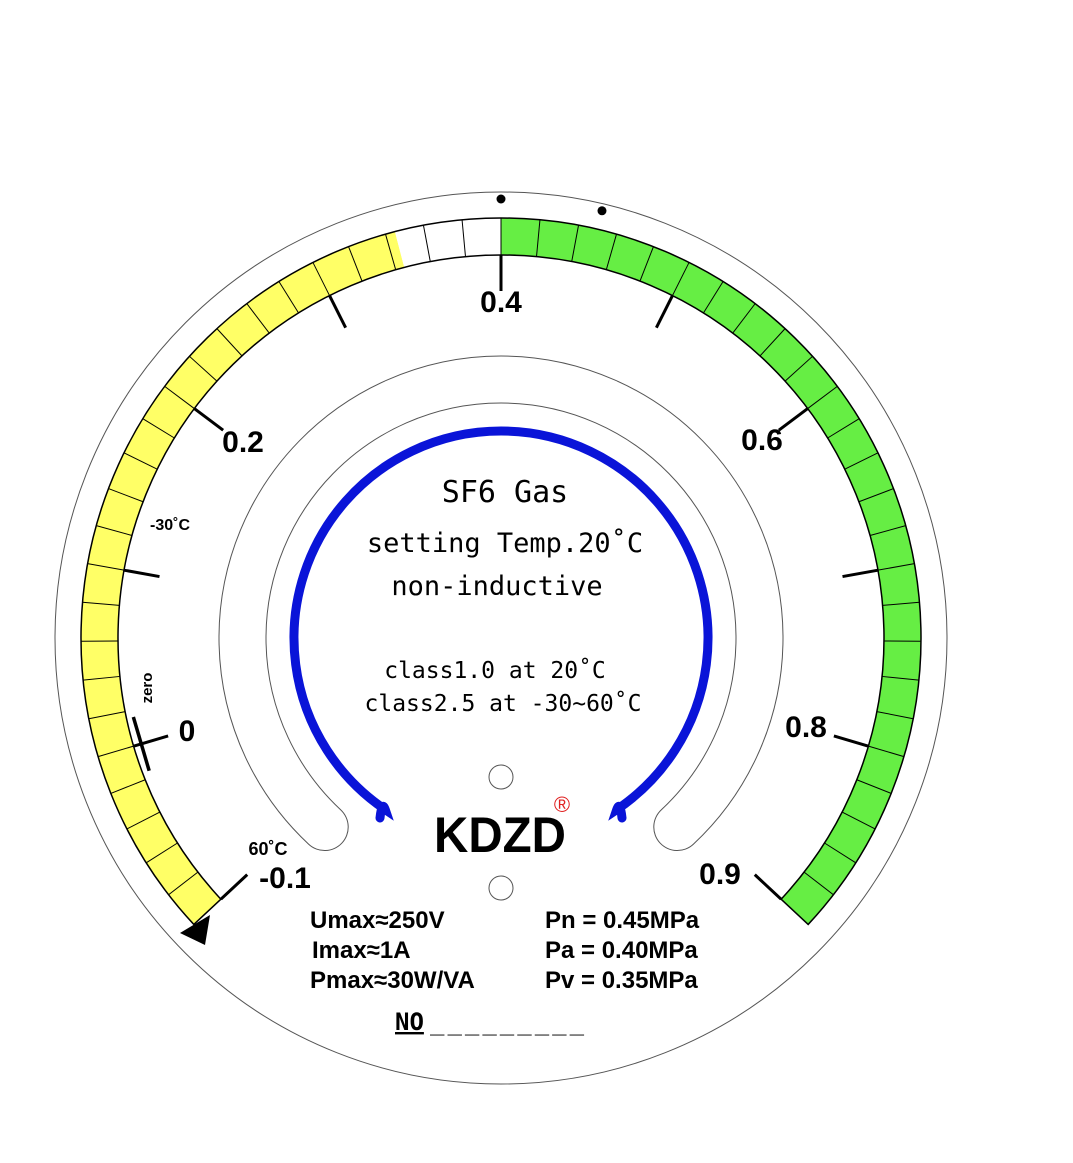 The image size is (1073, 1163). I want to click on umax: Umax≈250V, so click(377, 920).